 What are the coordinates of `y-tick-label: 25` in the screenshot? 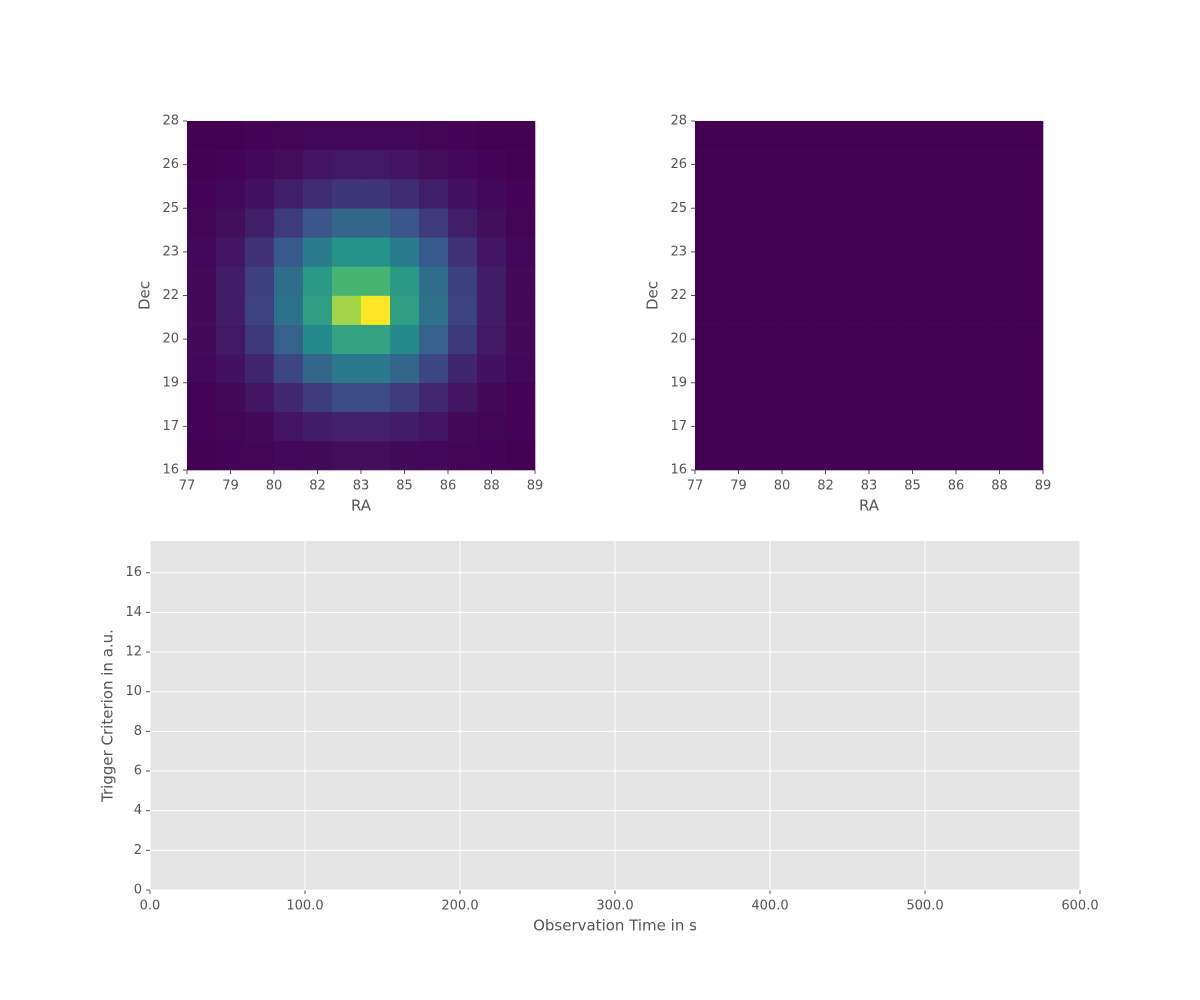 It's located at (678, 208).